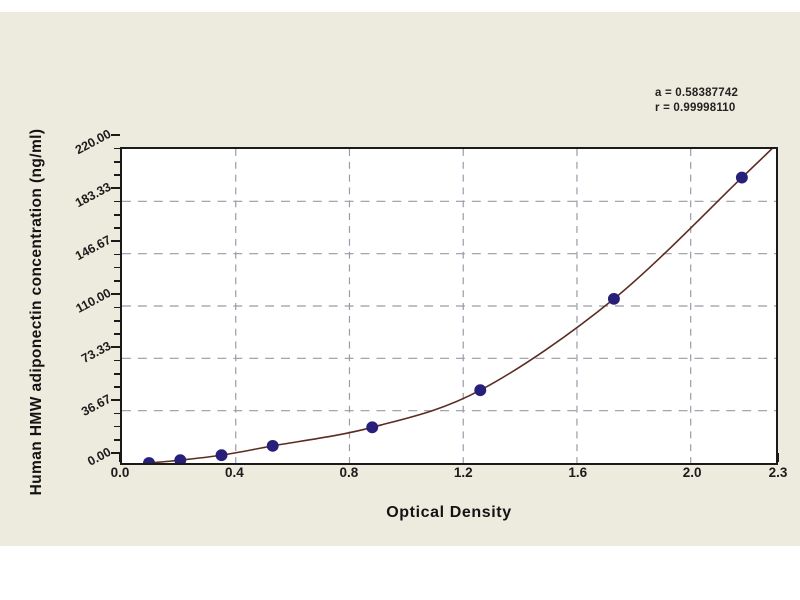  I want to click on y-tick-label: 0.00, so click(99, 456).